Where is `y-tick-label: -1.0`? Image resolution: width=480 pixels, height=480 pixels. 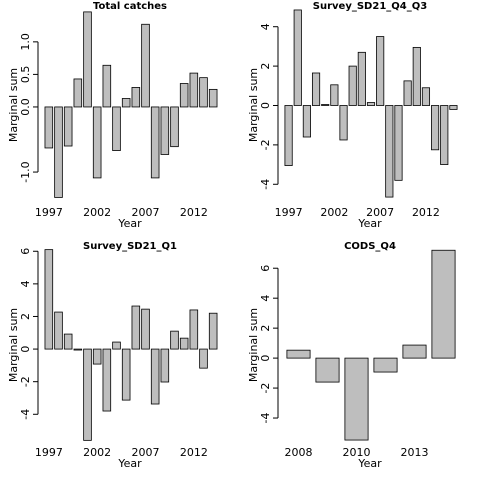
y-tick-label: -1.0 is located at coordinates (25, 171).